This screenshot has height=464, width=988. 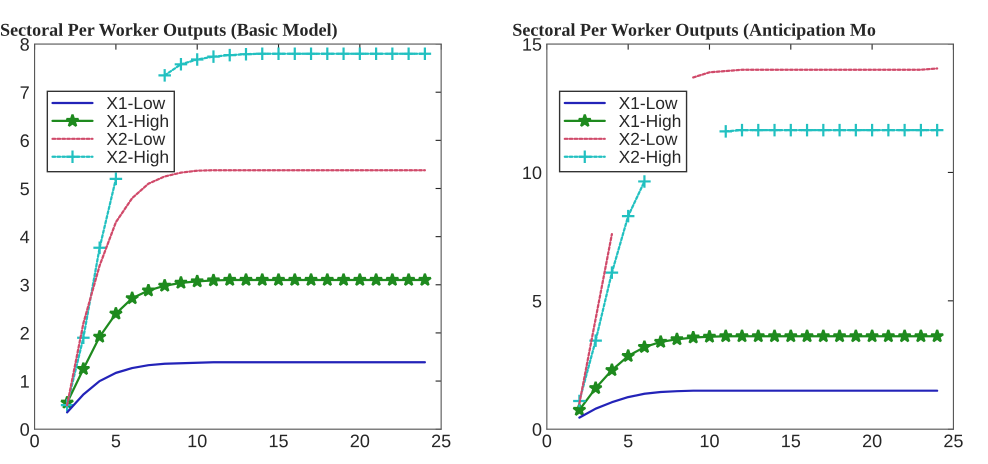 I want to click on y-tick-label: 8, so click(x=24, y=44).